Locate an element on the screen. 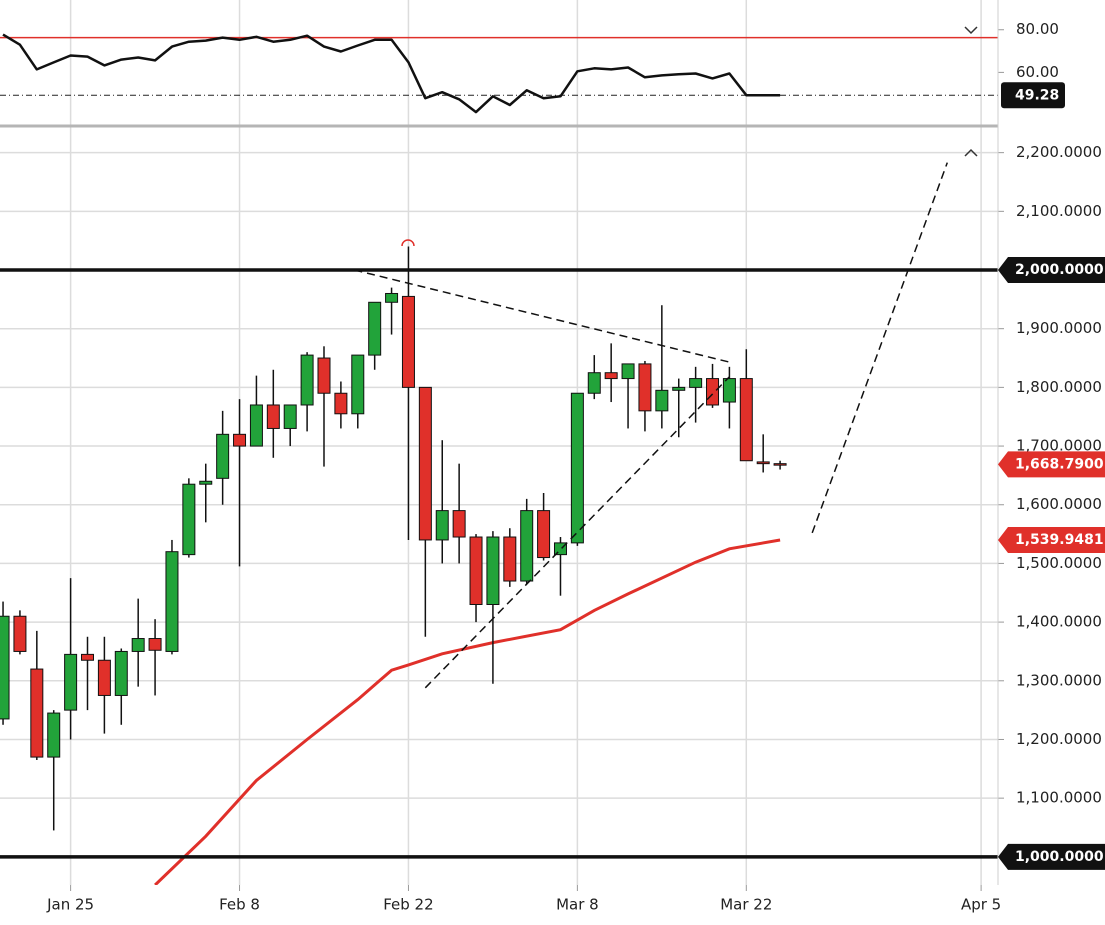 This screenshot has width=1105, height=925. current-badge is located at coordinates (1033, 95).